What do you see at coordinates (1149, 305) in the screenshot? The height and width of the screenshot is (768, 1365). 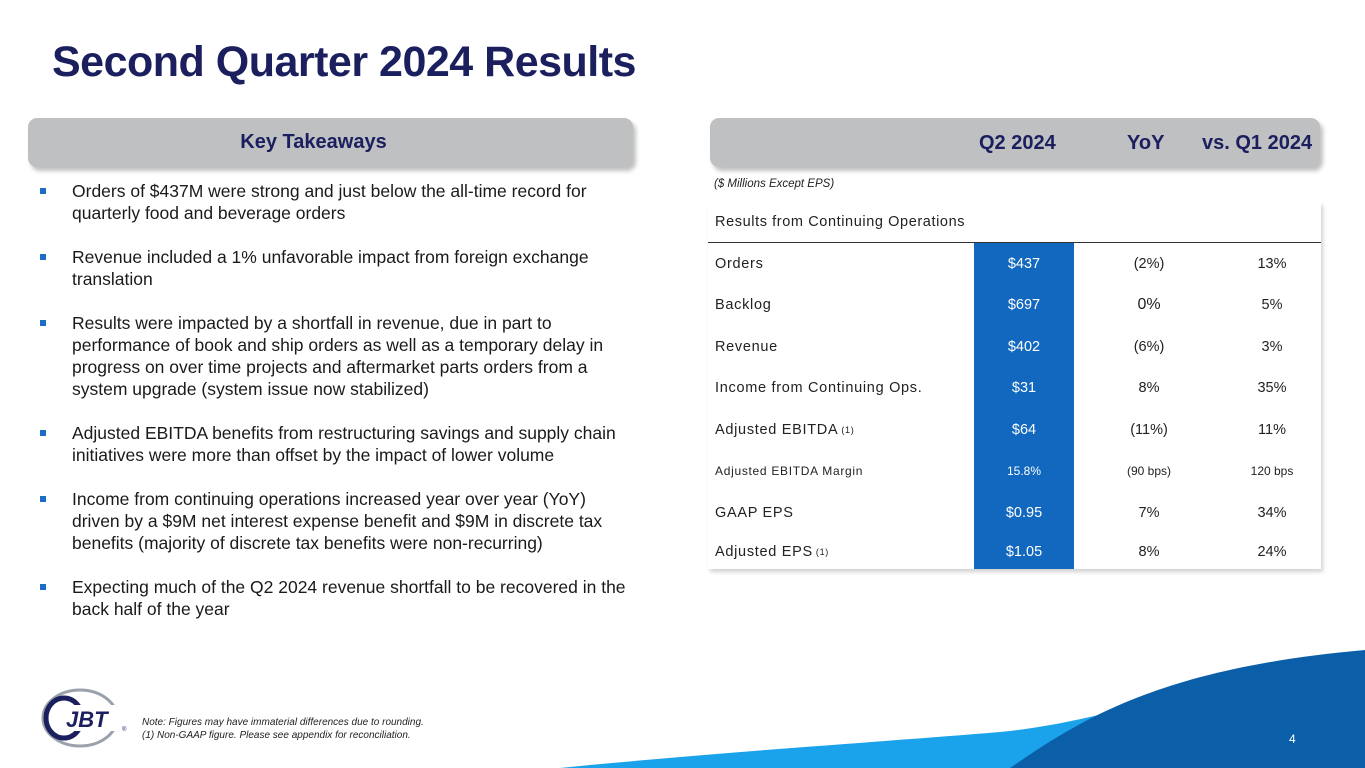 I see `yoy-value: 0%` at bounding box center [1149, 305].